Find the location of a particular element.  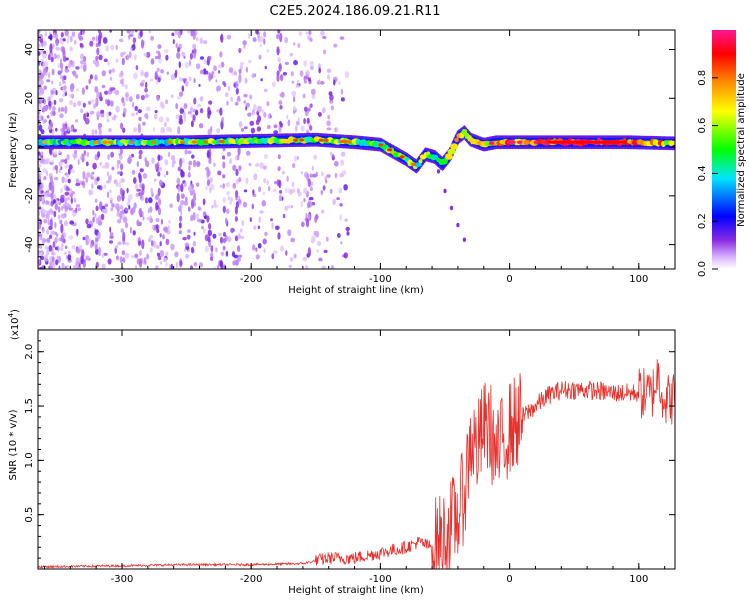

colorbar-label: Normalized spectral amplitude is located at coordinates (741, 150).